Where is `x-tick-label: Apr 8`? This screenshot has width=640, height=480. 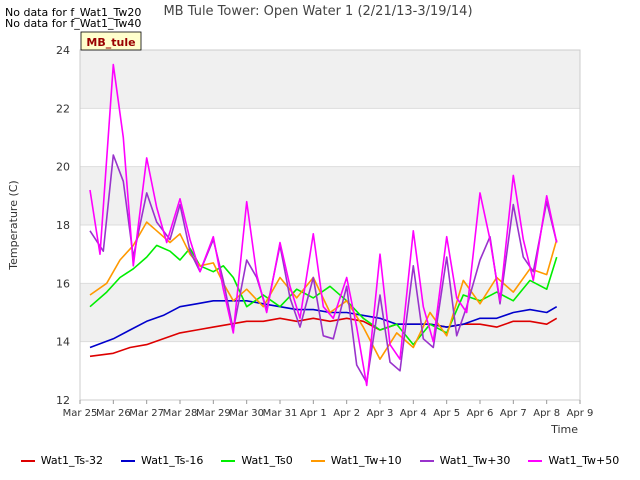
x-tick-label: Apr 8 is located at coordinates (546, 413).